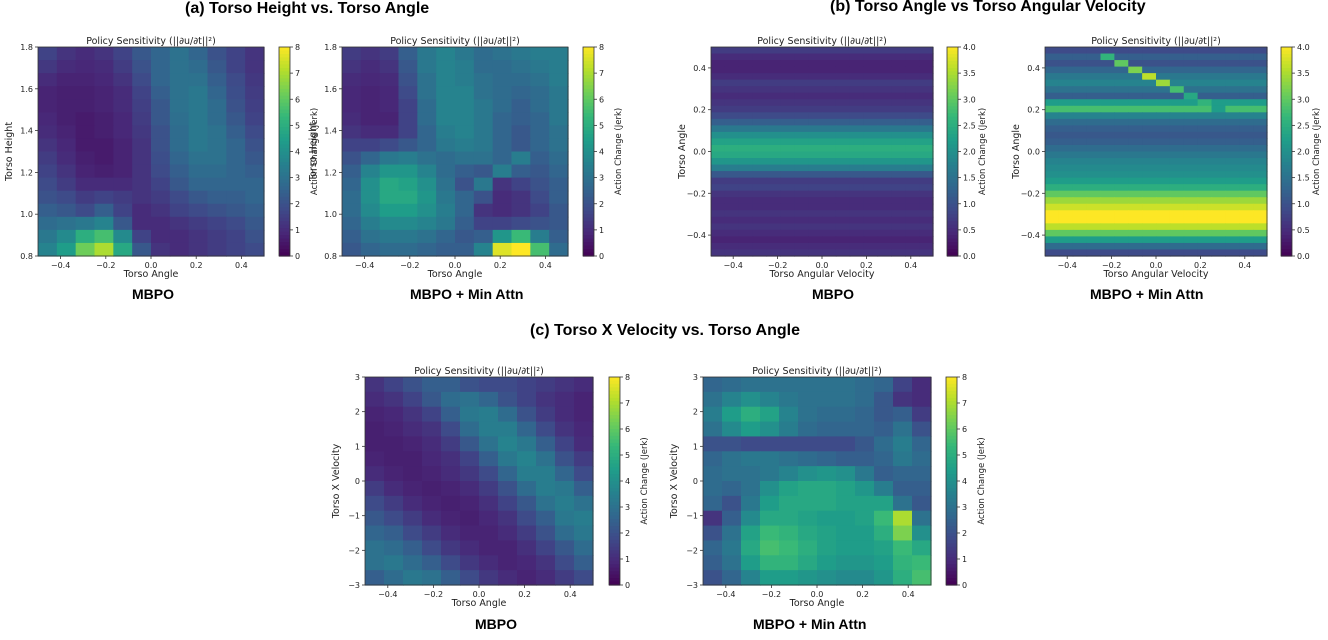 This screenshot has width=1328, height=640. What do you see at coordinates (969, 73) in the screenshot?
I see `colorbar-tick-label-b1: 3.5` at bounding box center [969, 73].